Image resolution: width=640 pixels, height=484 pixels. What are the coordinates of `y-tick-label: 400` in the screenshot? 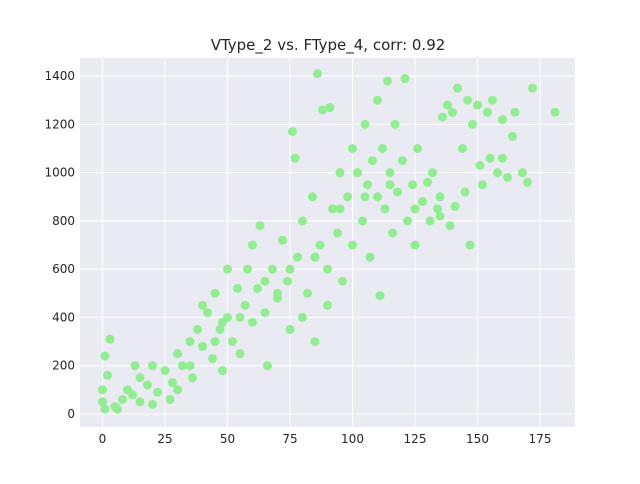 It's located at (63, 317).